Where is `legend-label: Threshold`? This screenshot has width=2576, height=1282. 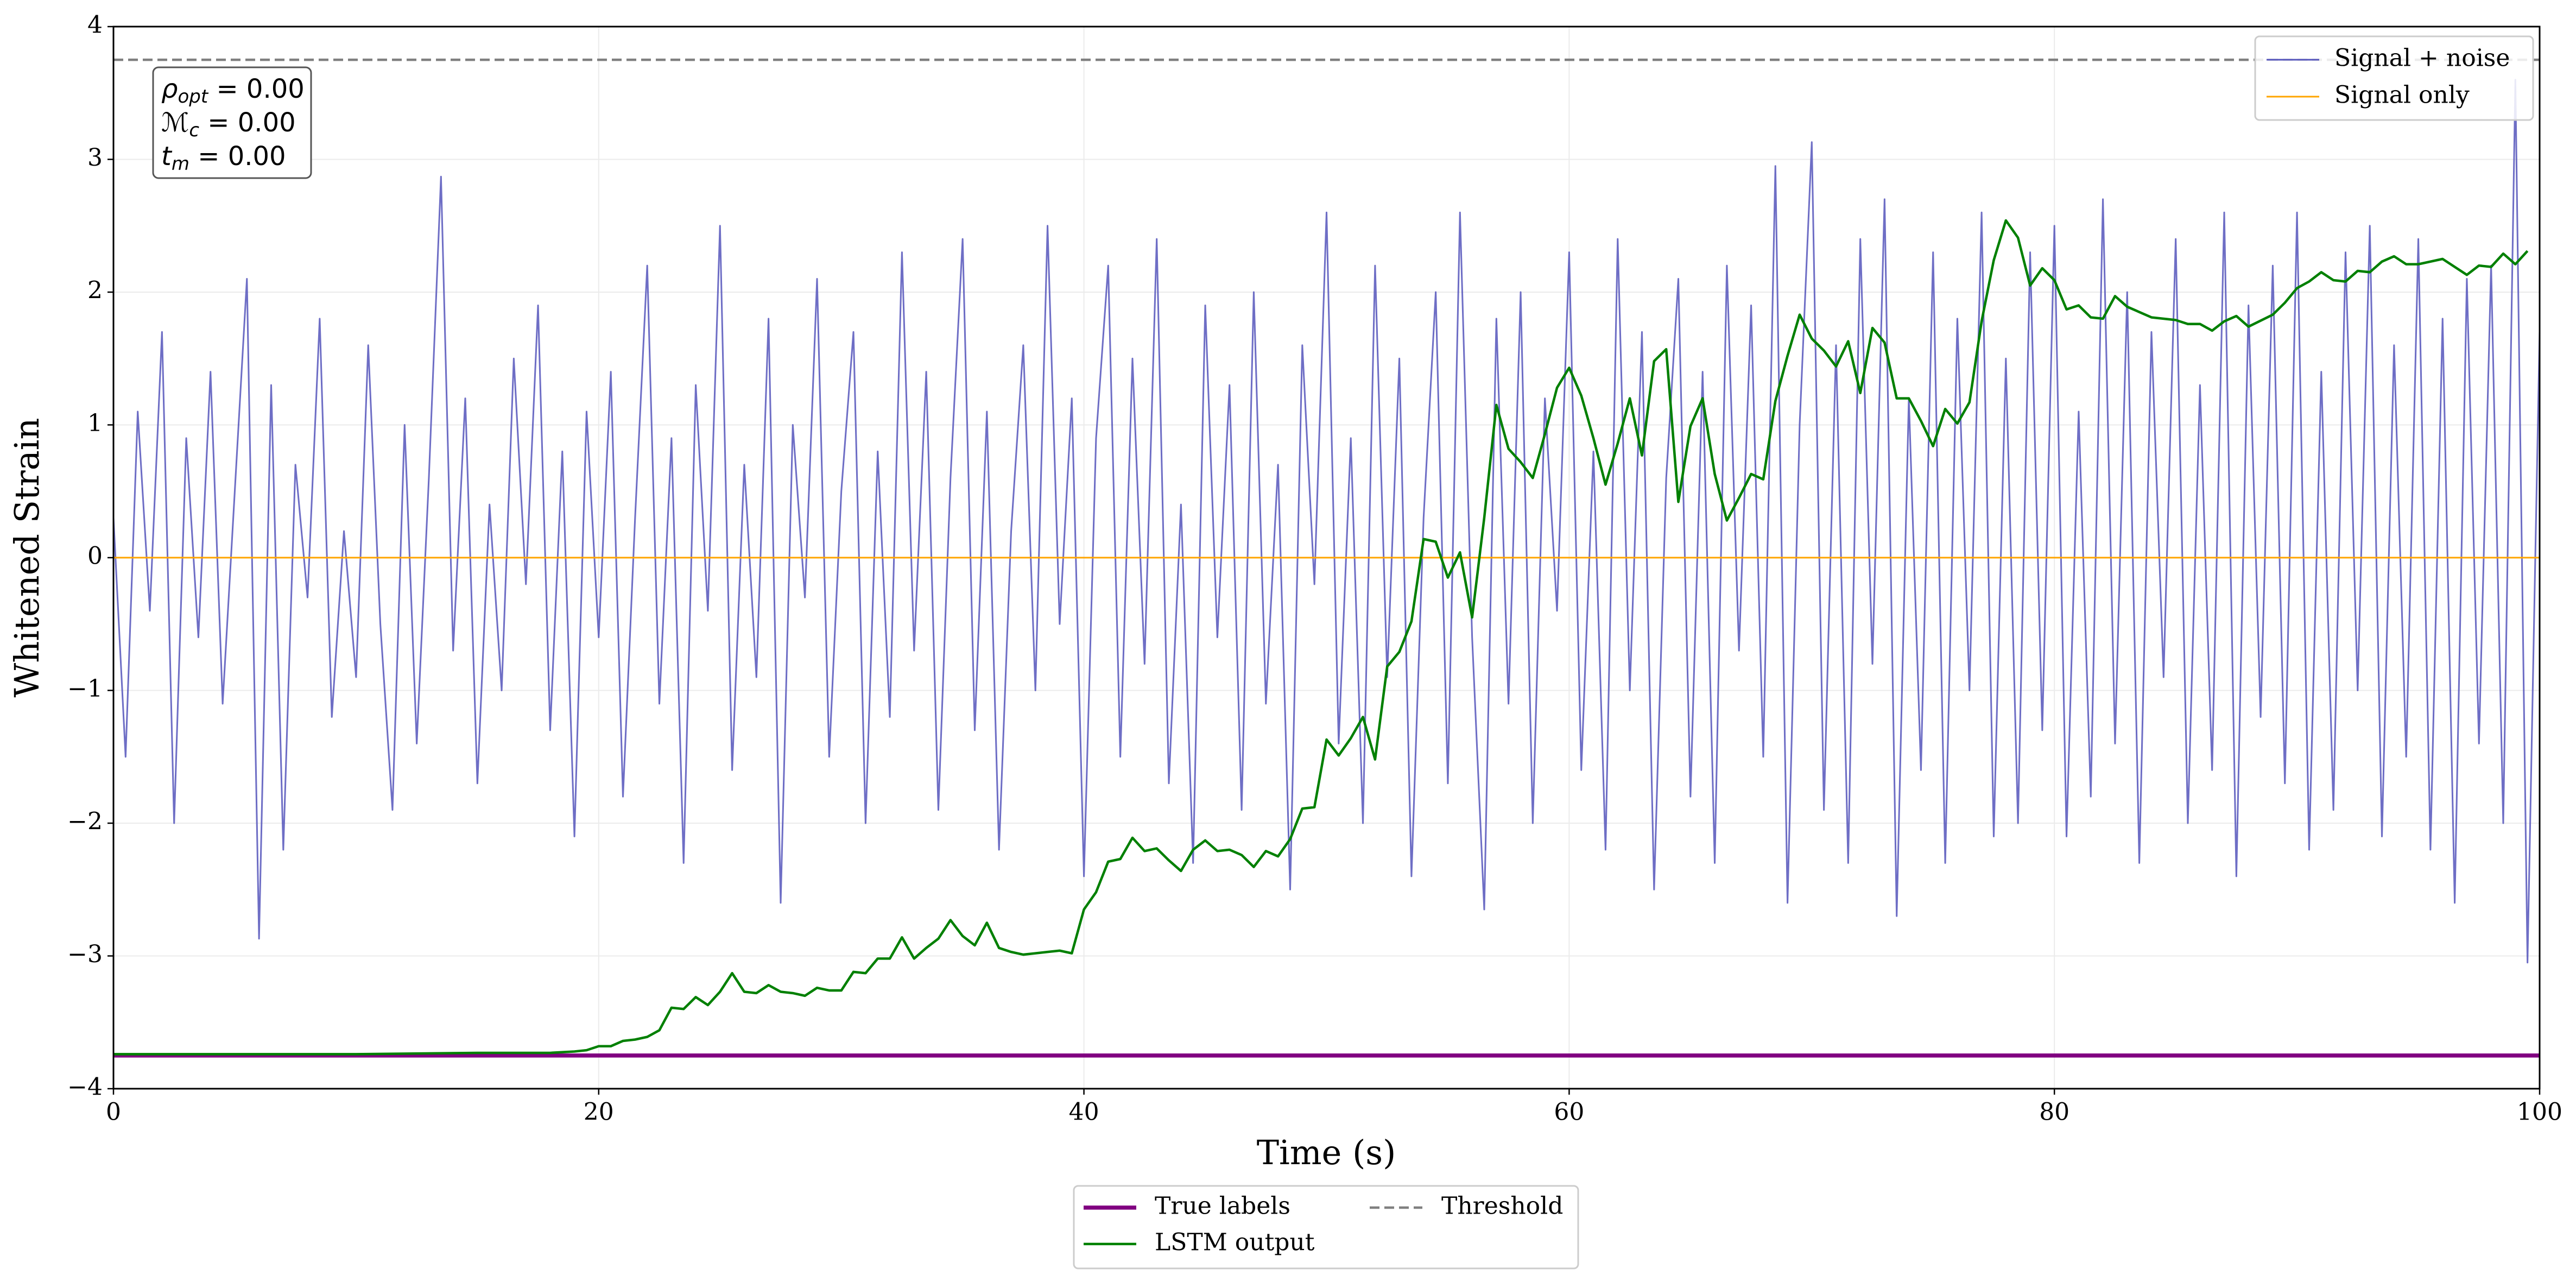 legend-label: Threshold is located at coordinates (1502, 1206).